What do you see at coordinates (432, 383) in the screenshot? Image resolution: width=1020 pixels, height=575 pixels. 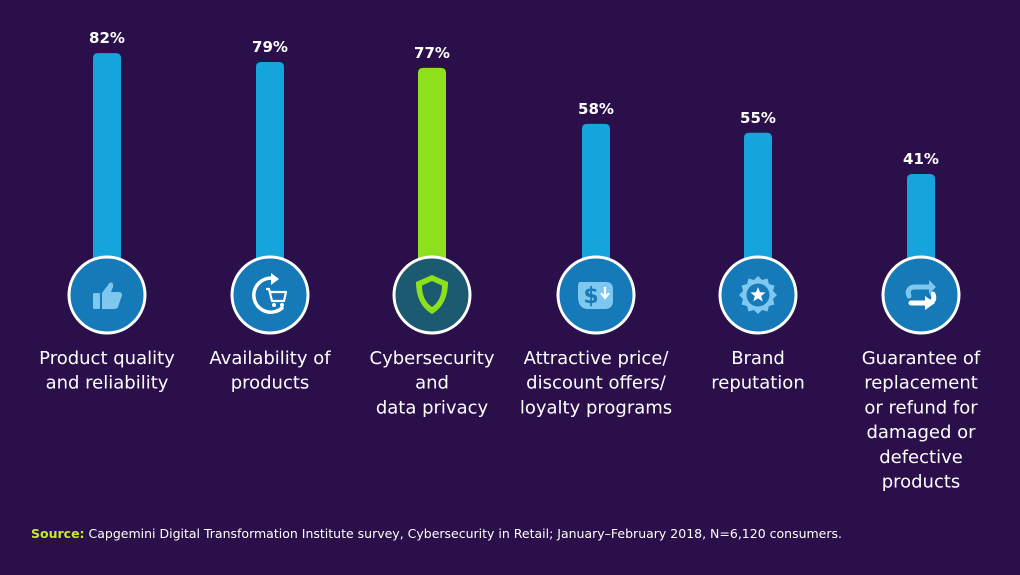 I see `category-label: Cybersecurity and data privacy` at bounding box center [432, 383].